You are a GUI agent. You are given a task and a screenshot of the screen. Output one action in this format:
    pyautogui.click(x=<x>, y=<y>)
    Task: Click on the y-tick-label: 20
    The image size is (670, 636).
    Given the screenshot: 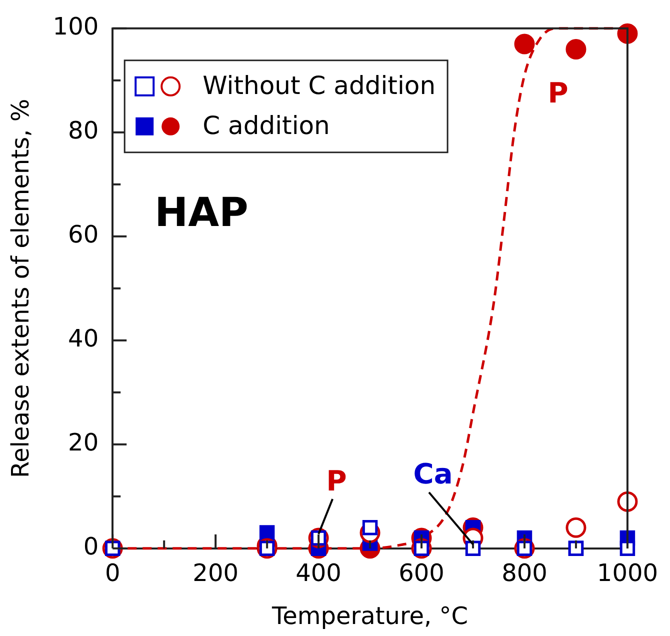 What is the action you would take?
    pyautogui.click(x=83, y=442)
    